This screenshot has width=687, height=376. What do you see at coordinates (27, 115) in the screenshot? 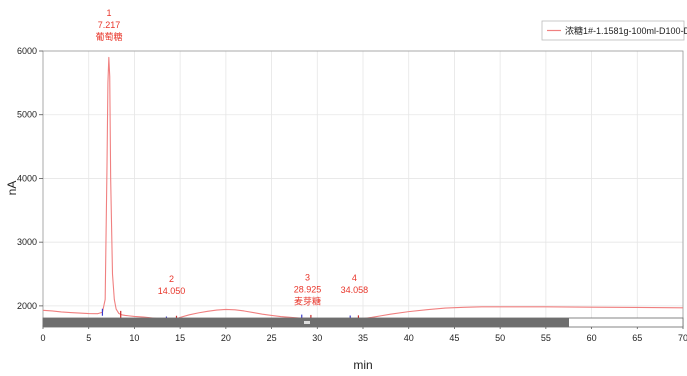
I see `y-tick-label: 5000` at bounding box center [27, 115].